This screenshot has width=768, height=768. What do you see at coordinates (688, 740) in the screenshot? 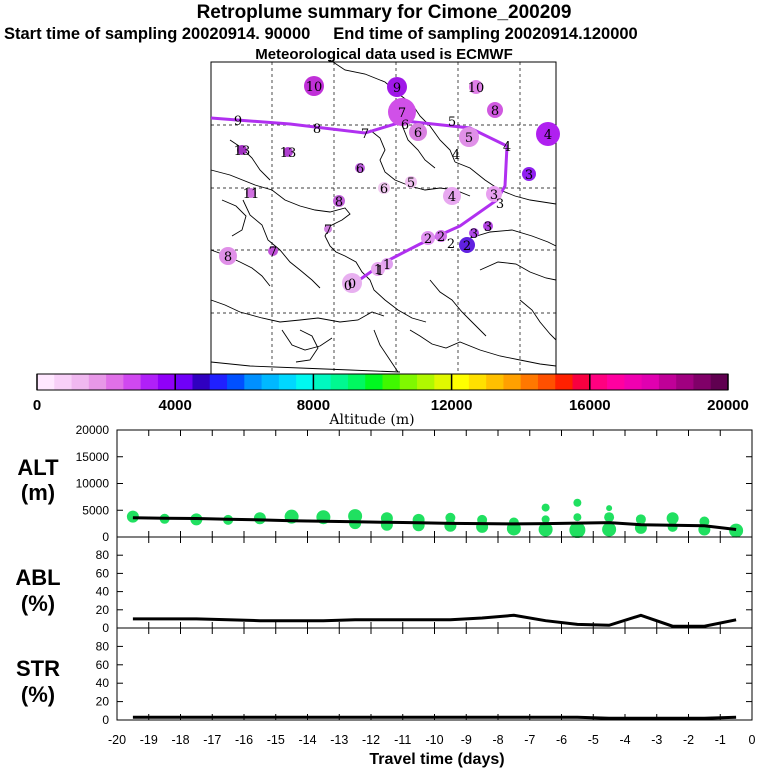
I see `x-tick-label: -2` at bounding box center [688, 740].